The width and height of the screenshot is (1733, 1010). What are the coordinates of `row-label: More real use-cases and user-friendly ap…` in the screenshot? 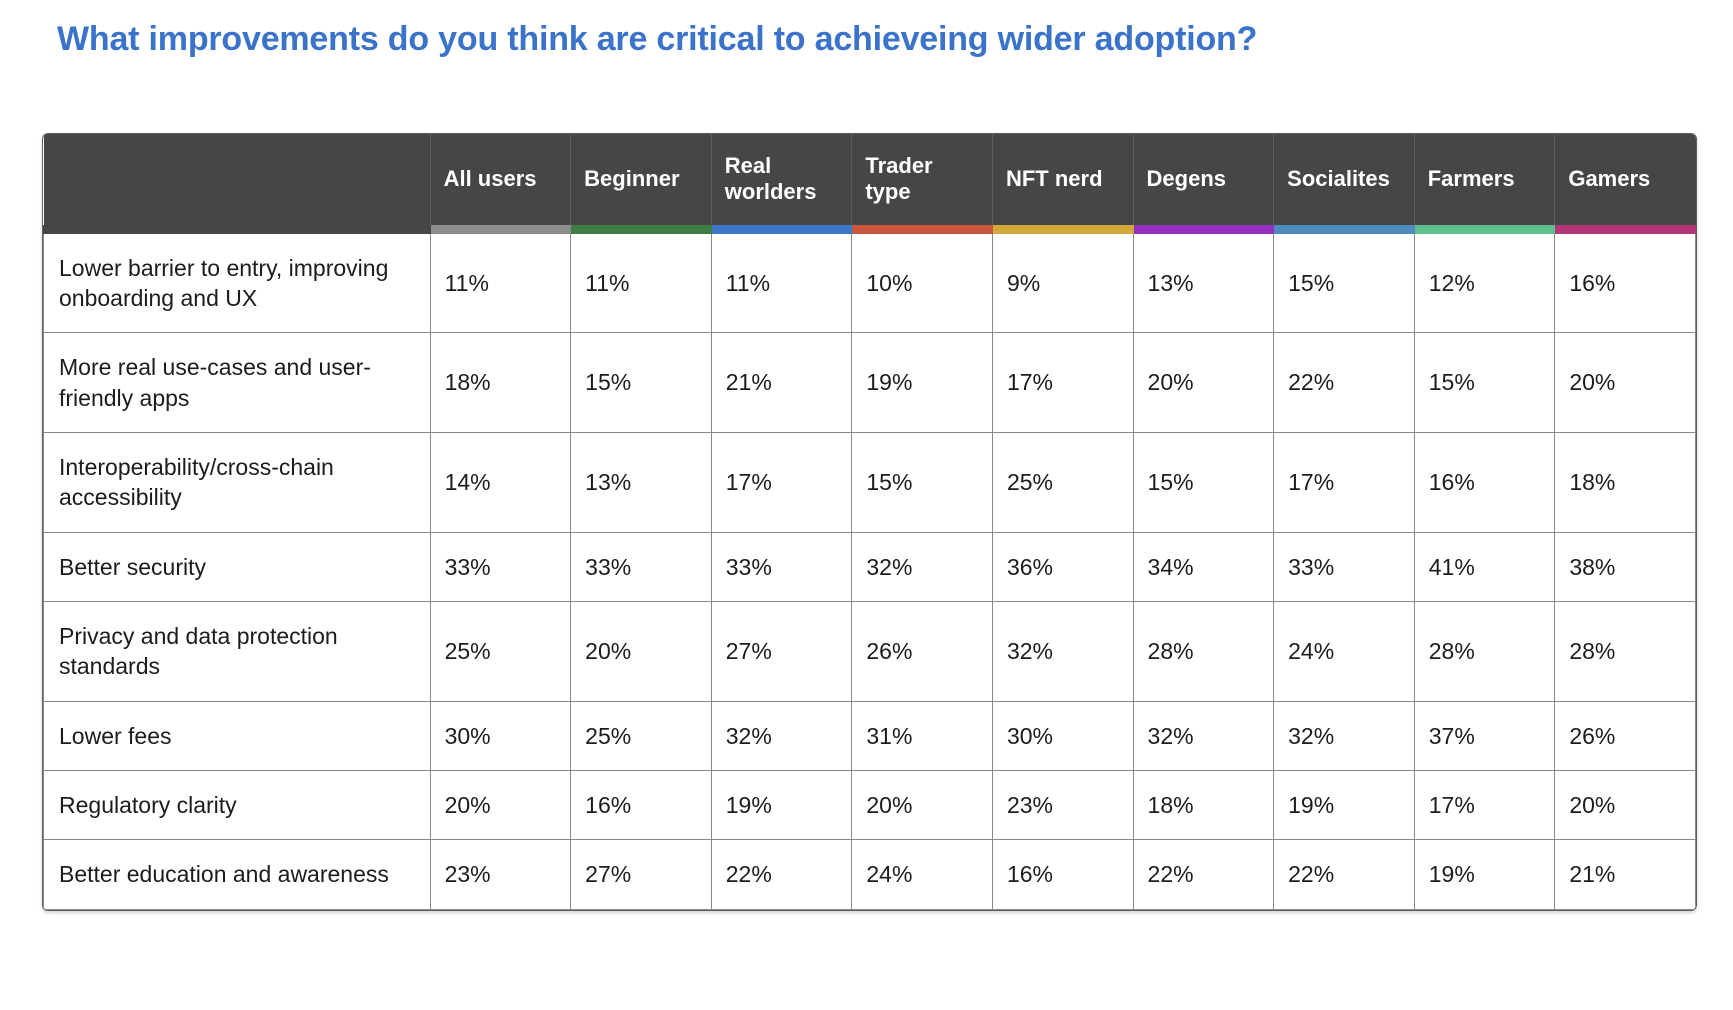 It's located at (237, 382).